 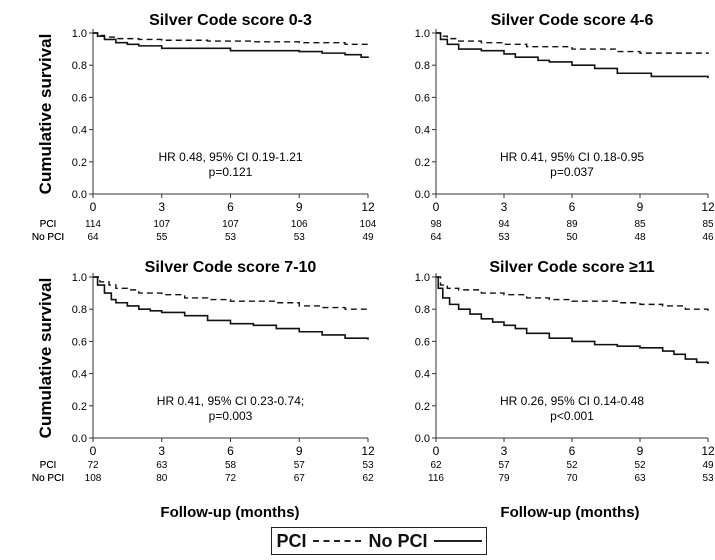 What do you see at coordinates (504, 478) in the screenshot?
I see `risk-count: 79` at bounding box center [504, 478].